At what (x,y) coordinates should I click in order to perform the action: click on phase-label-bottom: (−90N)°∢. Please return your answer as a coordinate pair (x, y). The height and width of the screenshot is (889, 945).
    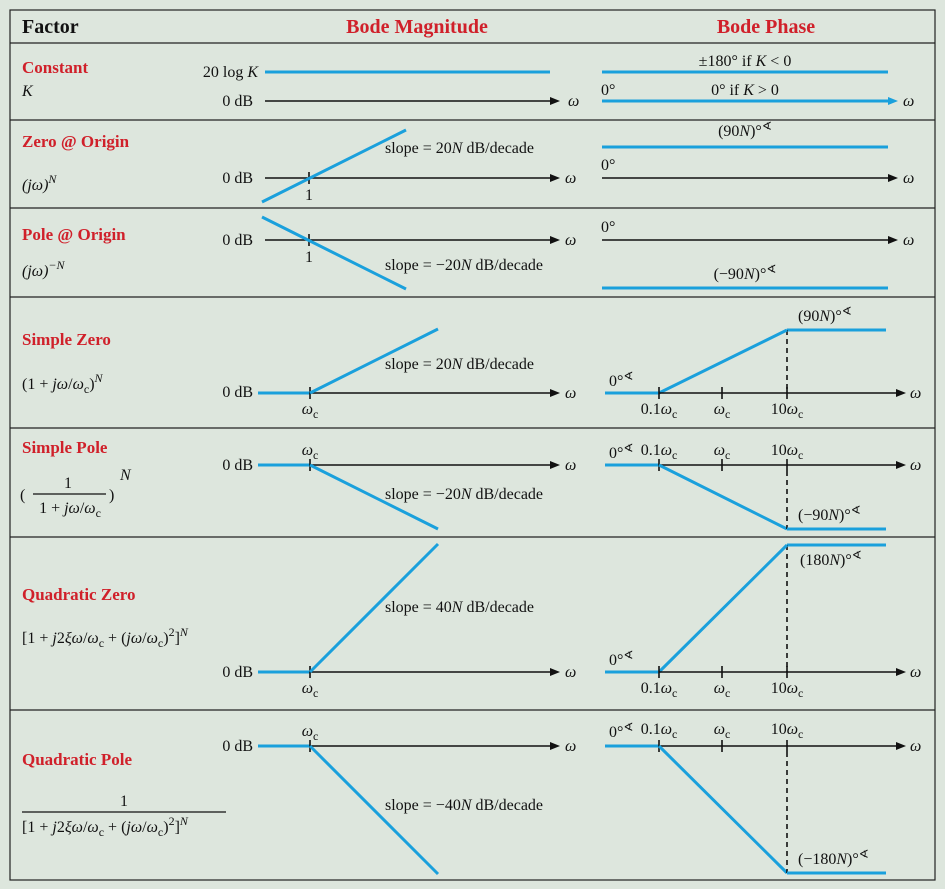
    Looking at the image, I should click on (829, 513).